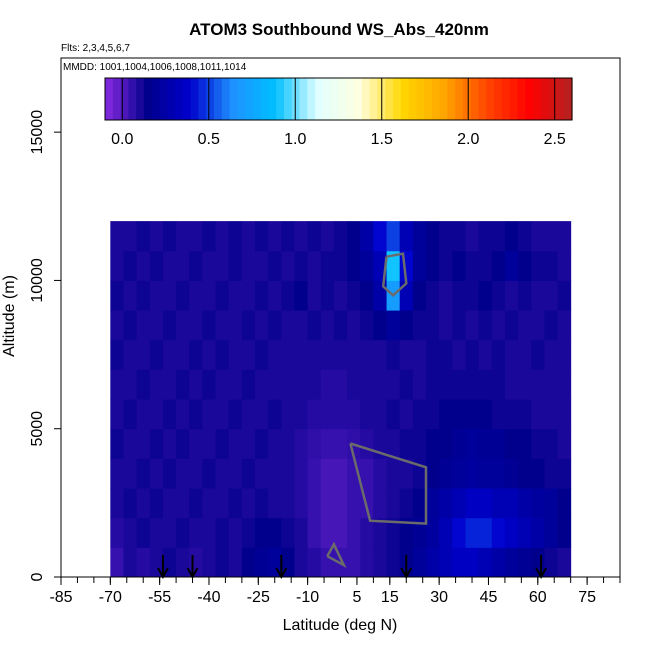 The width and height of the screenshot is (650, 655). I want to click on x-axis: -85 -70 -55 -40 -25 -10 5 15 30 45 60 75, so click(335, 591).